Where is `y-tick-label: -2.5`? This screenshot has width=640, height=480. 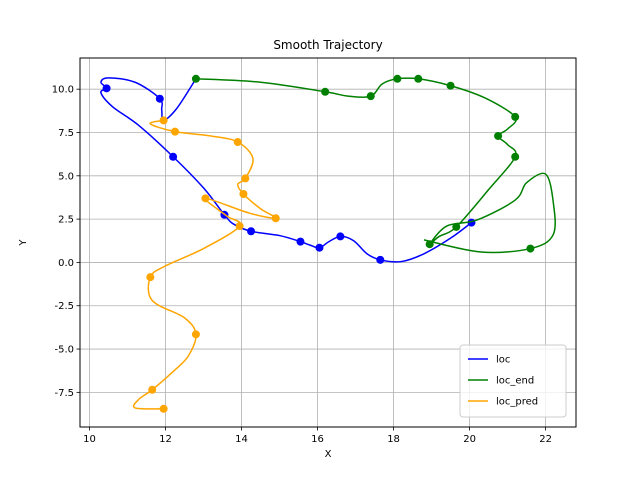
y-tick-label: -2.5 is located at coordinates (64, 306).